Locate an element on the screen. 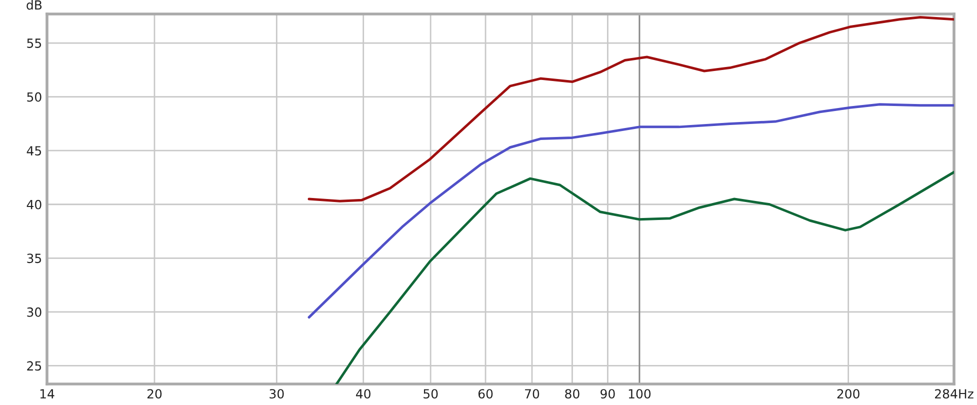 This screenshot has width=977, height=405. y-tick-label: 30 is located at coordinates (34, 312).